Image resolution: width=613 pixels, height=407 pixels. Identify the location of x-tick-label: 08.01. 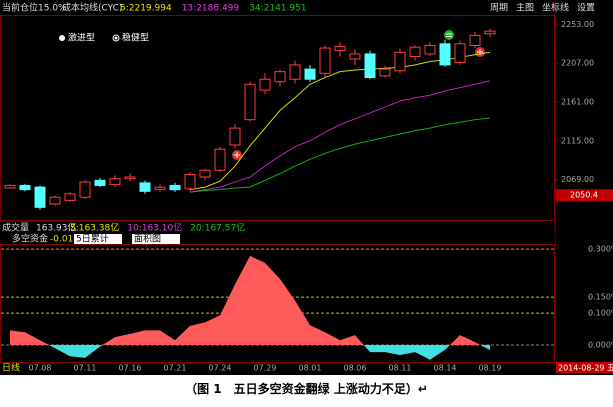
(310, 368).